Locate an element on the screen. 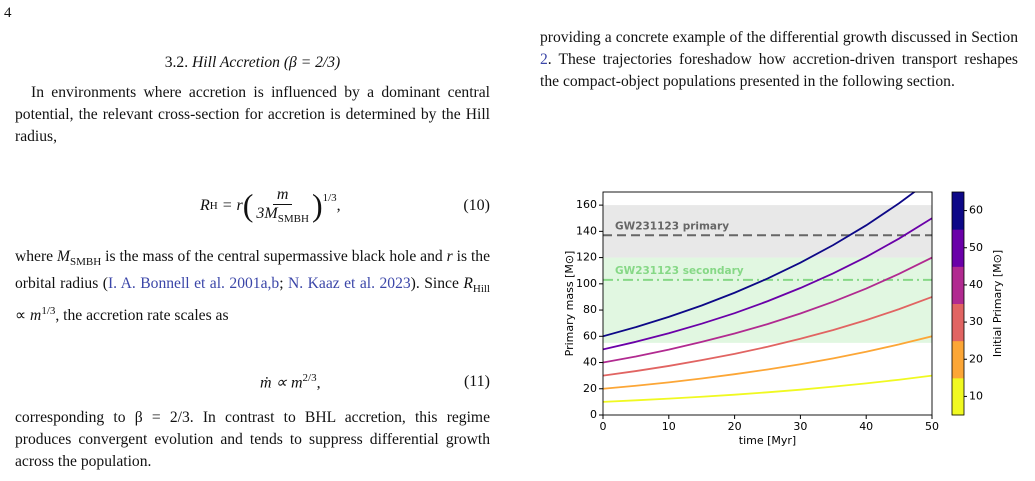  y-tick-label: 100 is located at coordinates (586, 283).